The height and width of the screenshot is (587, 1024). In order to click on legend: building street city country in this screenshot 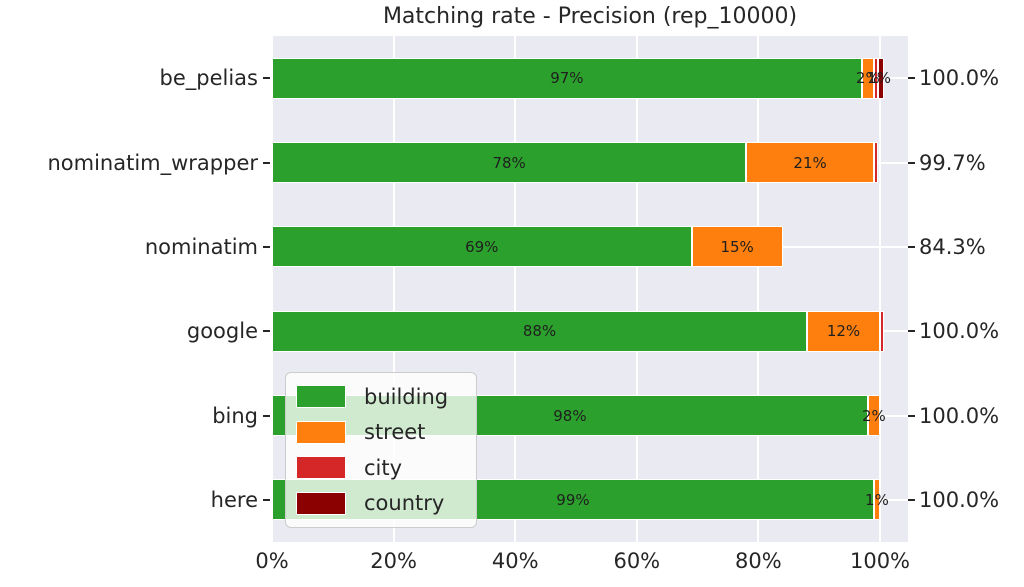, I will do `click(381, 450)`.